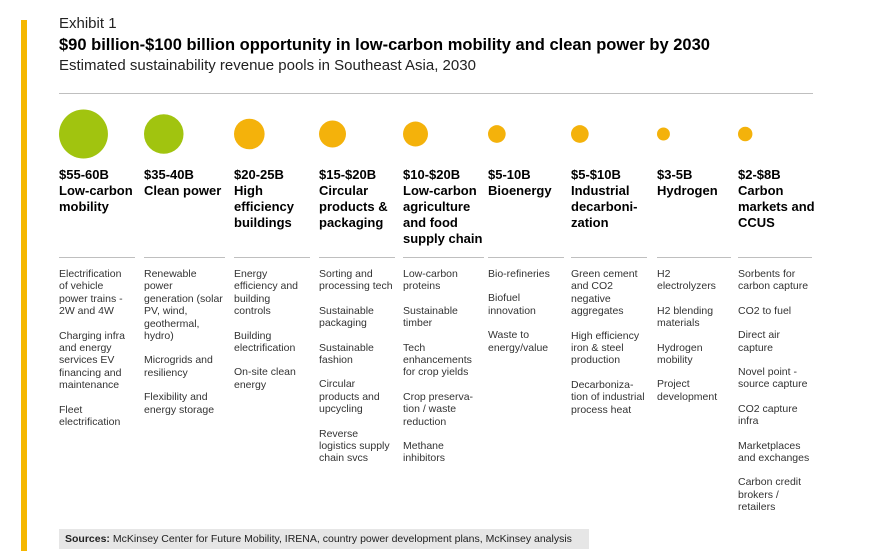  I want to click on category-label: Hydrogen, so click(687, 190).